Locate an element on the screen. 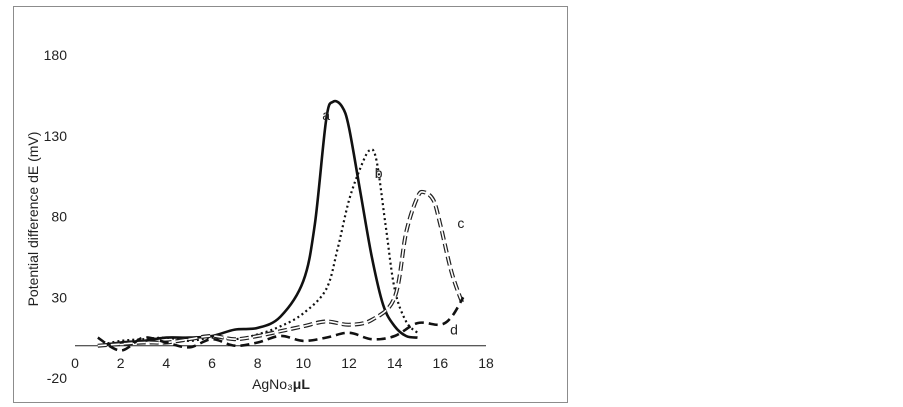 The height and width of the screenshot is (407, 903). series-label-a: a is located at coordinates (326, 115).